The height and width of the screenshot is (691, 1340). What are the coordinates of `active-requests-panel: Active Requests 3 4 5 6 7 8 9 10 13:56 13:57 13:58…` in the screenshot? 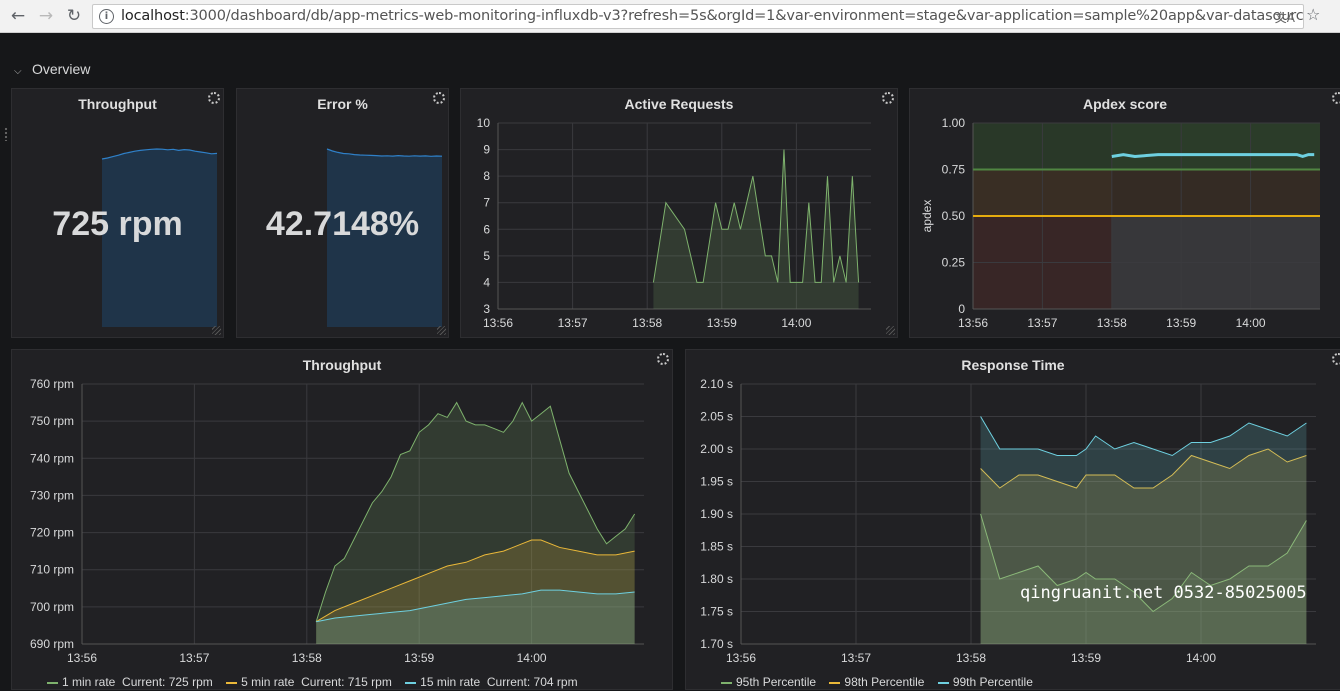 It's located at (679, 213).